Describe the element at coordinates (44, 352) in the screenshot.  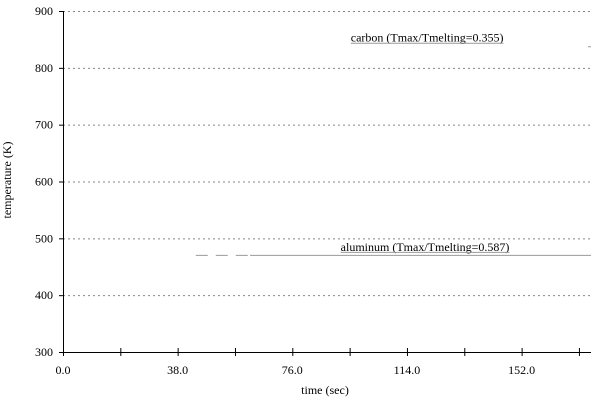
I see `y-tick-label: 300` at that location.